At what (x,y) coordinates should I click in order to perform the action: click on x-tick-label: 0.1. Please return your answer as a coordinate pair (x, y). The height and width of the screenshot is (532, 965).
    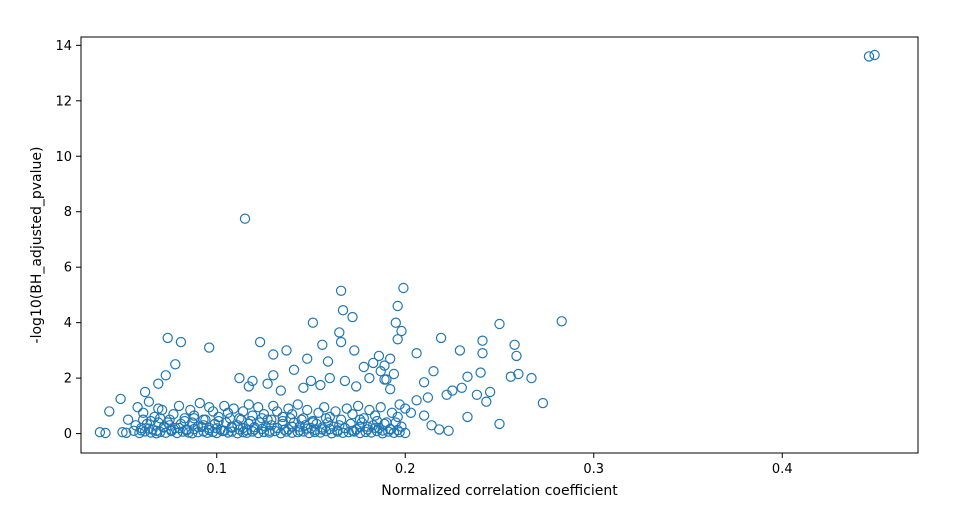
    Looking at the image, I should click on (216, 469).